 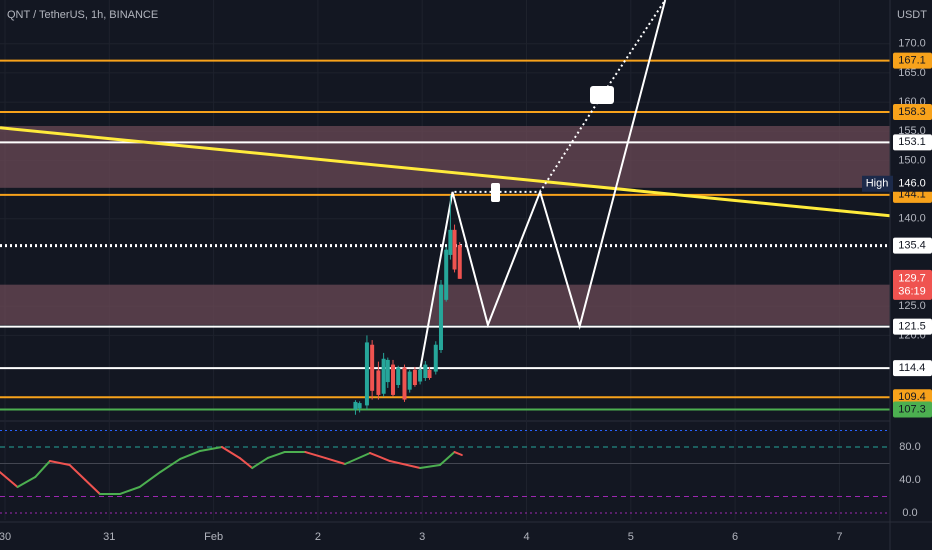 What do you see at coordinates (909, 447) in the screenshot?
I see `y-tick-label: 80.0` at bounding box center [909, 447].